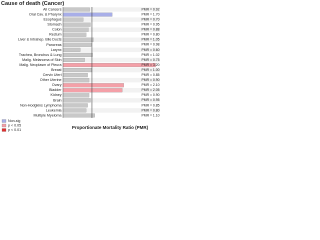 The image size is (320, 240). What do you see at coordinates (40, 105) in the screenshot?
I see `category-label: Non-Hodgkins Lymphoma` at bounding box center [40, 105].